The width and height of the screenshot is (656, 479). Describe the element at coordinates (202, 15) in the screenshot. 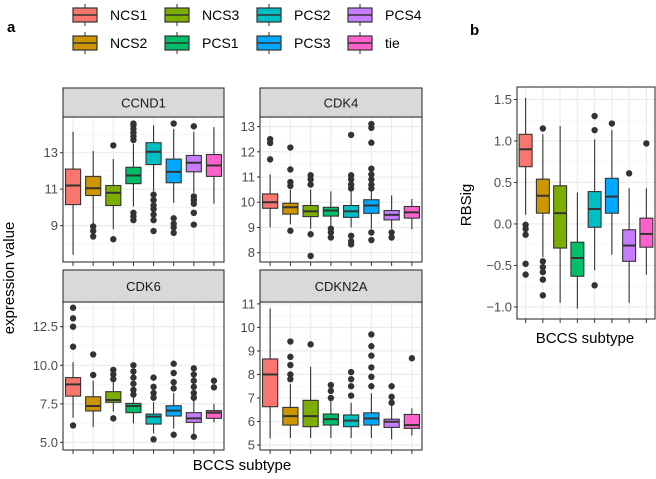

I see `legend-item: NCS3` at that location.